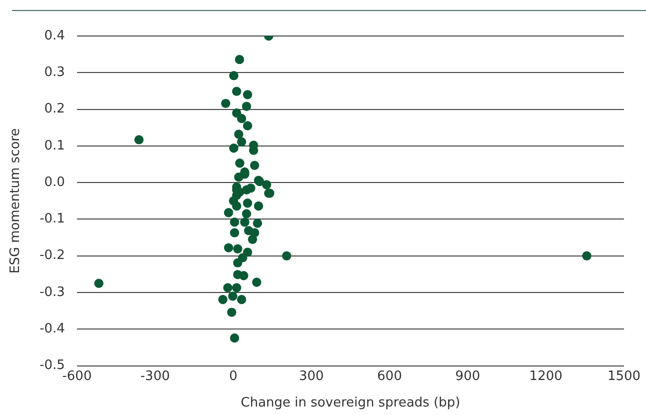 The height and width of the screenshot is (415, 646). I want to click on x-tick-label: 600, so click(389, 376).